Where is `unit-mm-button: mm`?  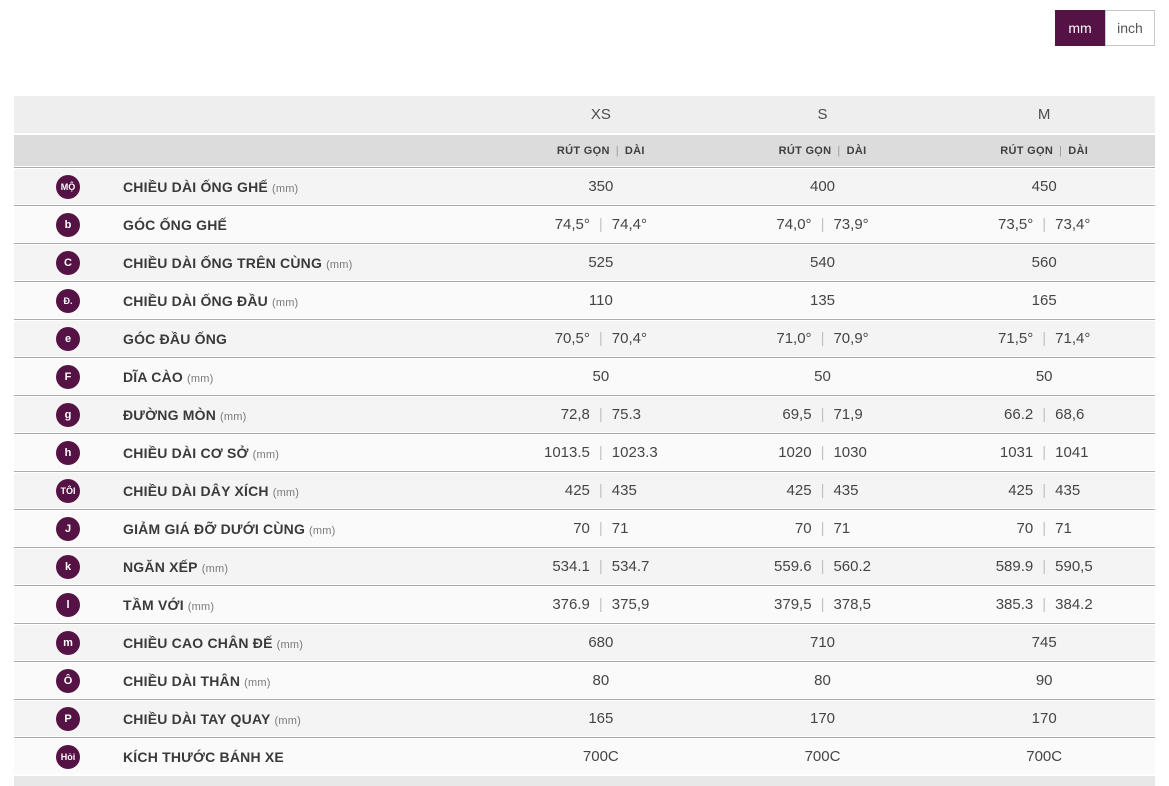
unit-mm-button: mm is located at coordinates (1080, 28).